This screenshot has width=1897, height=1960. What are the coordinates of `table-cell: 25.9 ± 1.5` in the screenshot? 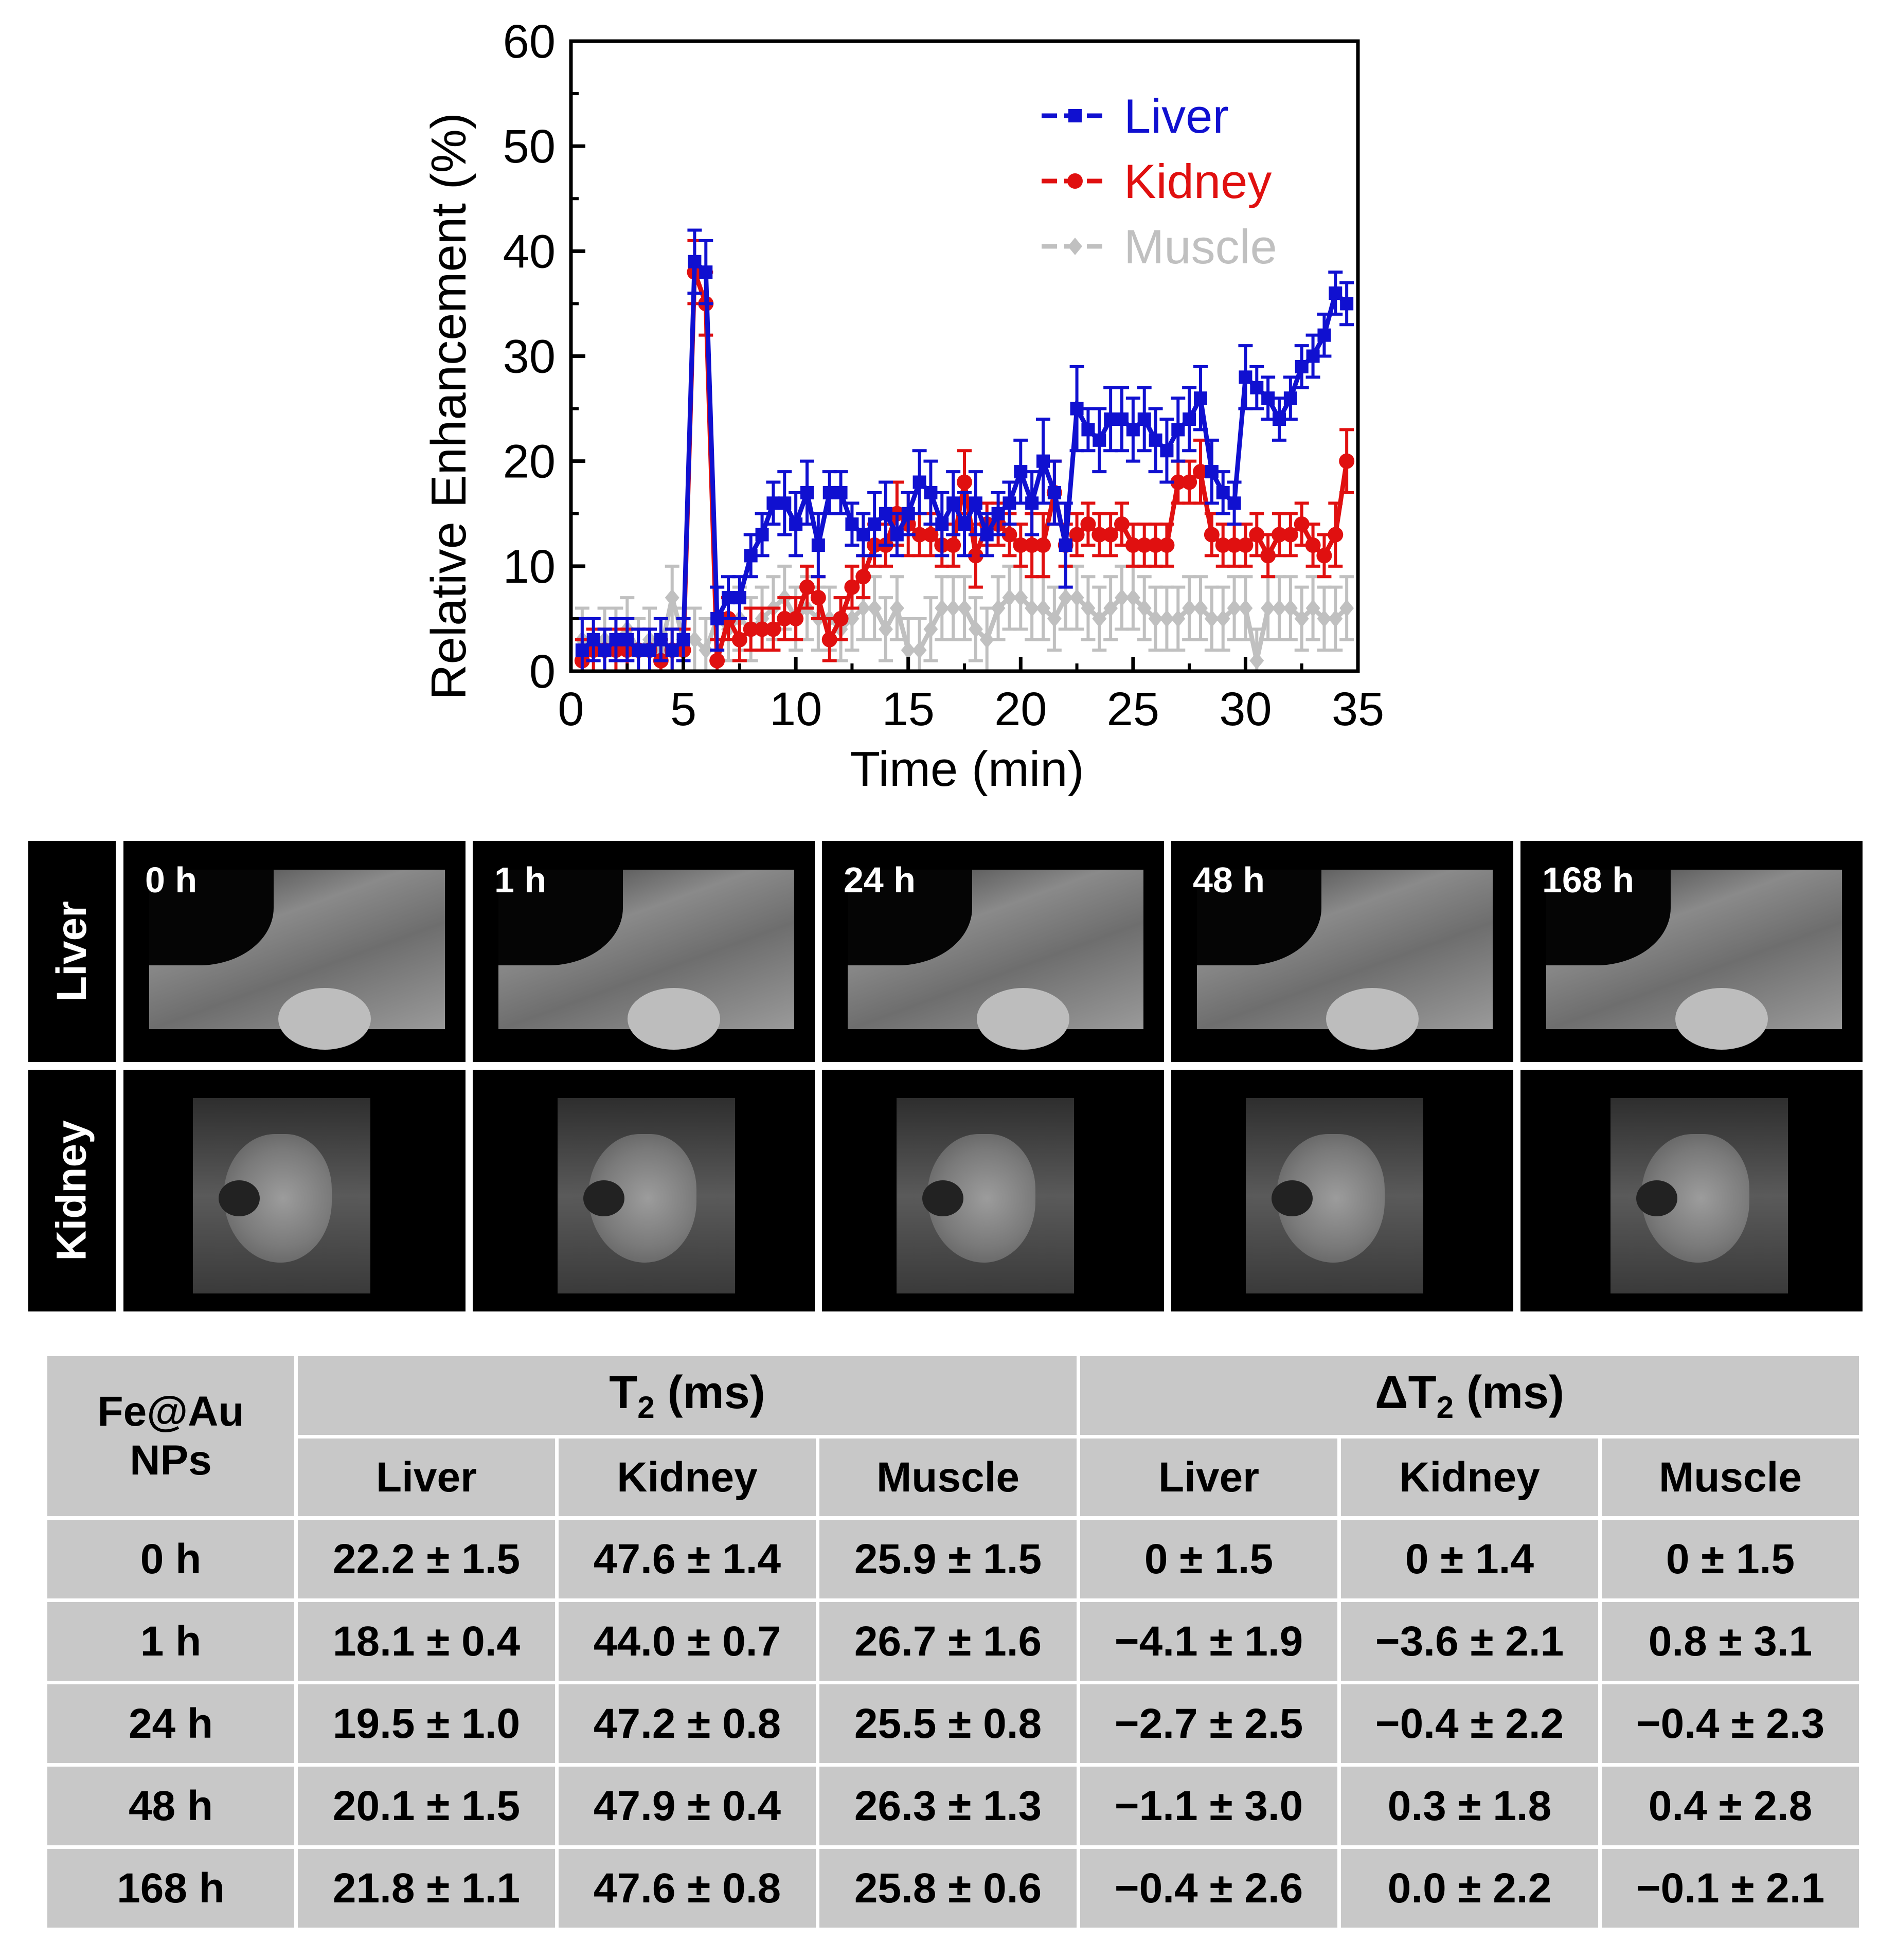 It's located at (948, 1559).